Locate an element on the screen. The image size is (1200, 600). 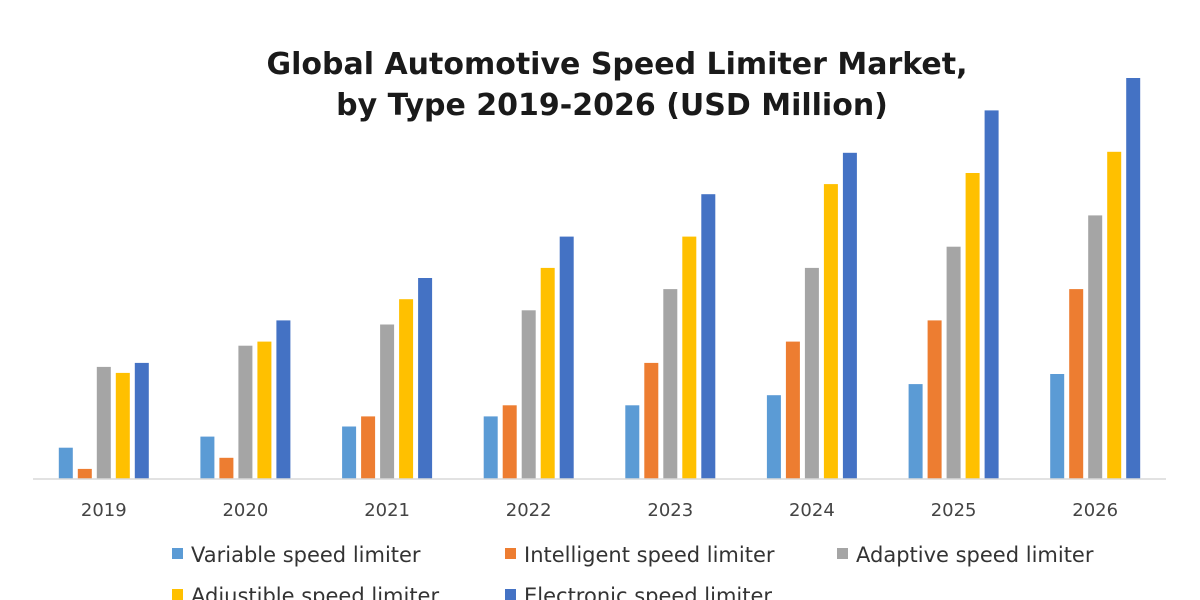
chart-title-line-1: Global Automotive Speed Limiter Market, is located at coordinates (616, 64).